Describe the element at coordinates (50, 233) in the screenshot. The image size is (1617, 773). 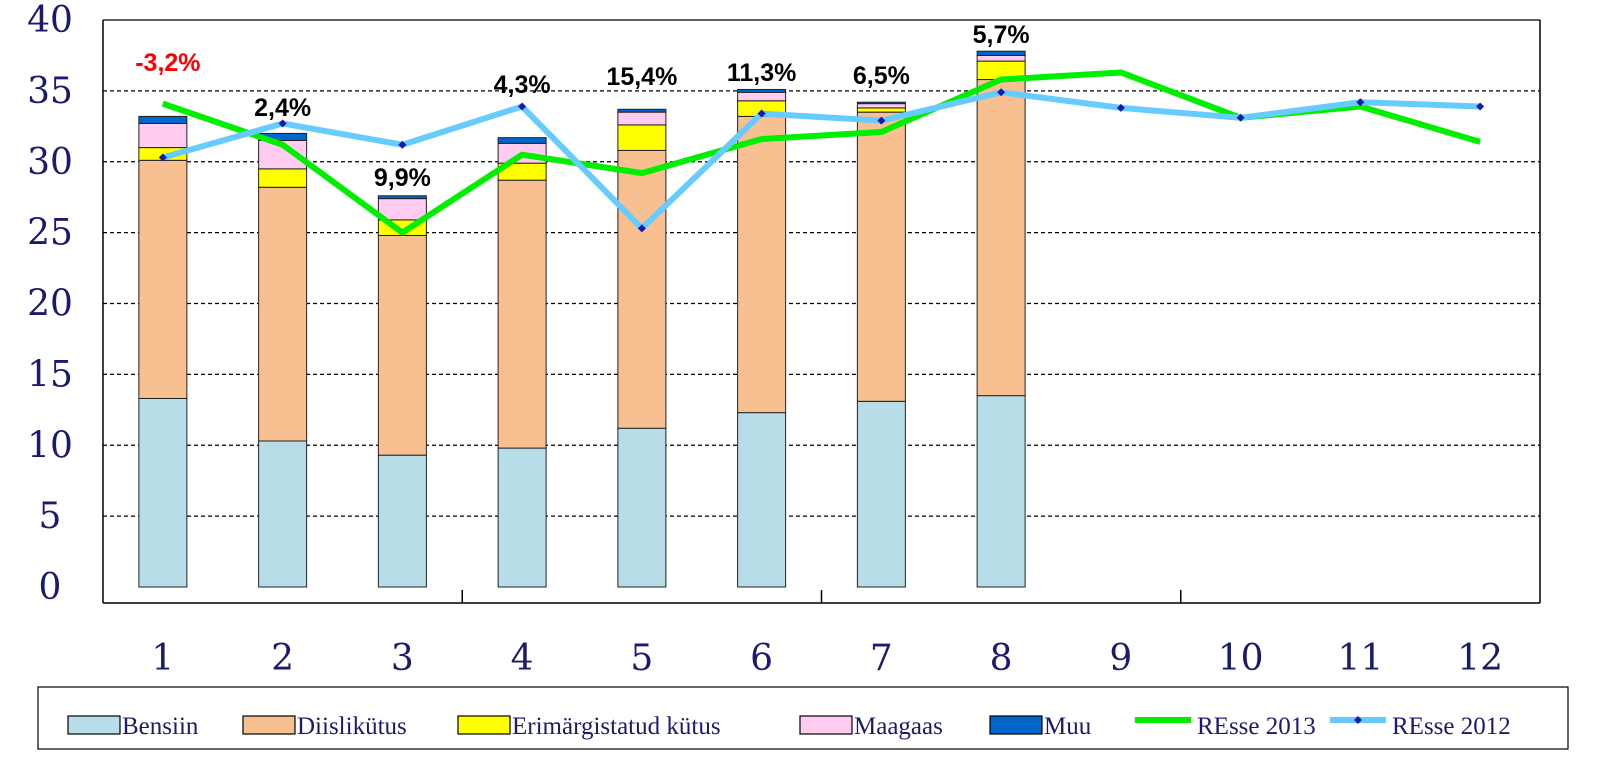
I see `y-tick-label: 25` at that location.